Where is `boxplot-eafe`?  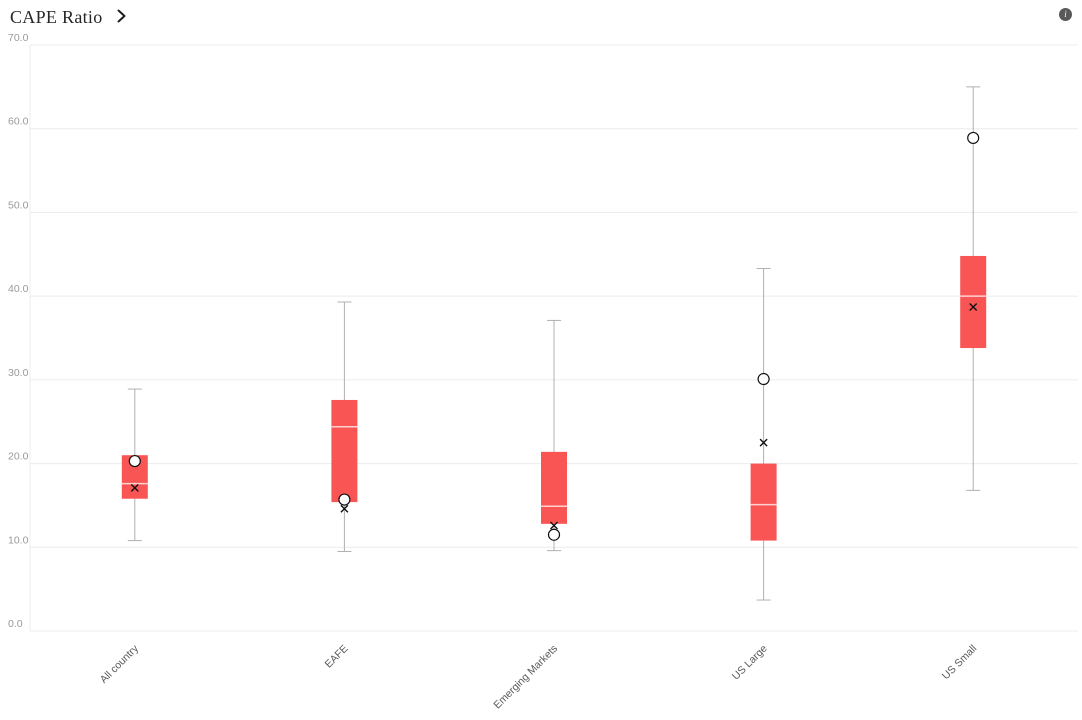 boxplot-eafe is located at coordinates (344, 426).